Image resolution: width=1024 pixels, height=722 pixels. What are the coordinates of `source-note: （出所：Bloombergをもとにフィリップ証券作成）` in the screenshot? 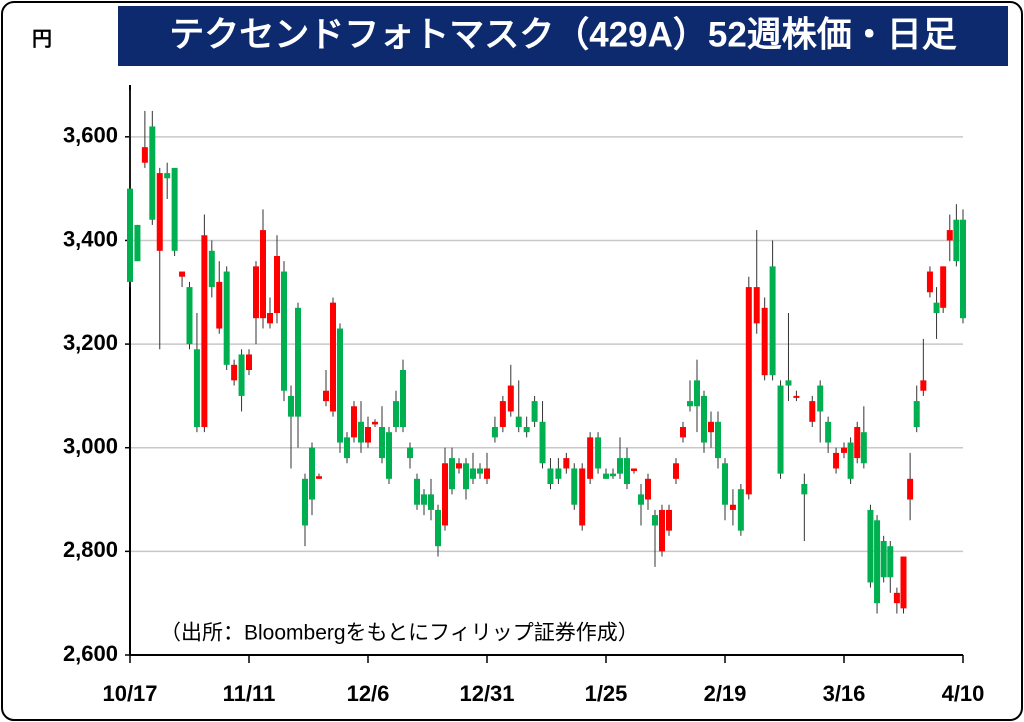 It's located at (399, 633).